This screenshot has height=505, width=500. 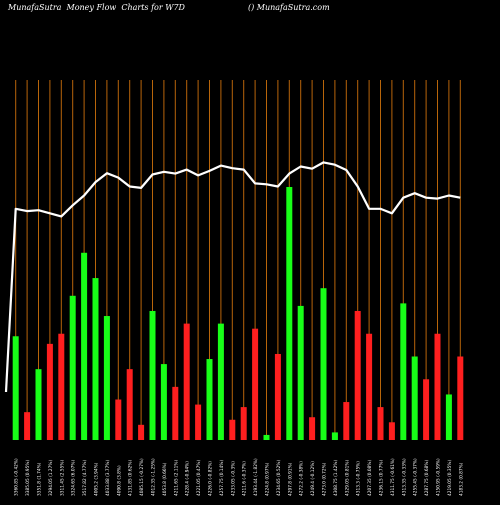 I want to click on x-tick-label: 4211.6 (-0.37%), so click(x=245, y=478).